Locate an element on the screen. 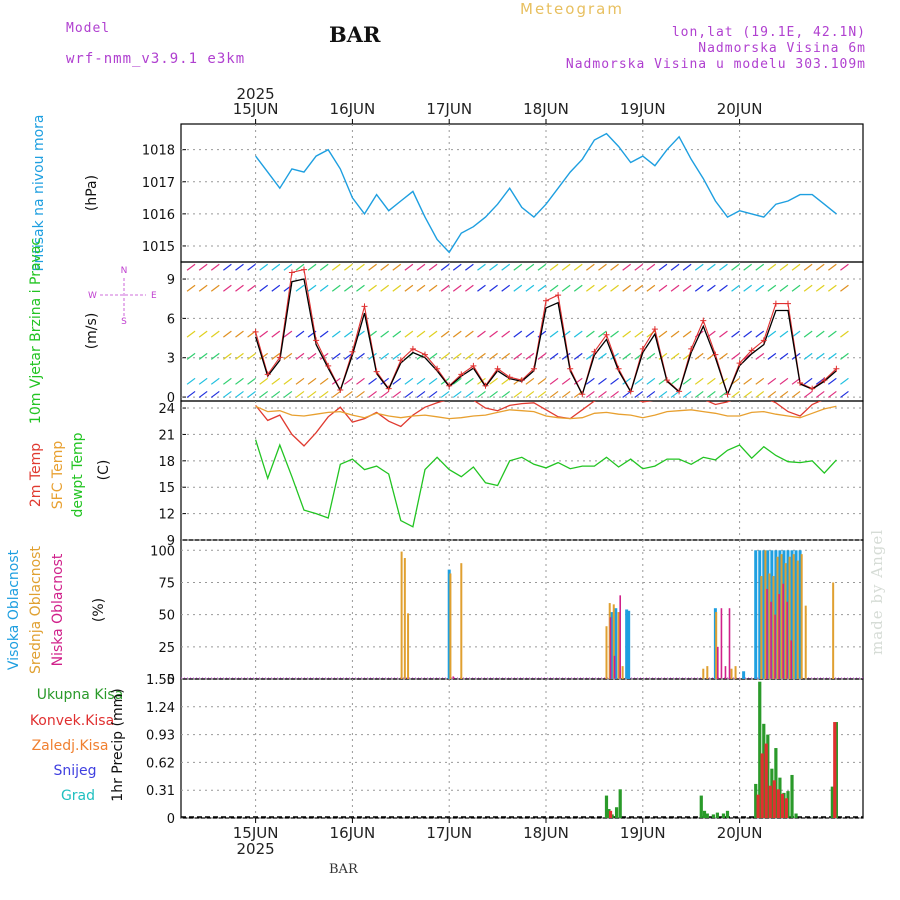  coordinates: lon,lat (19.1E, 42.1N) is located at coordinates (768, 32).